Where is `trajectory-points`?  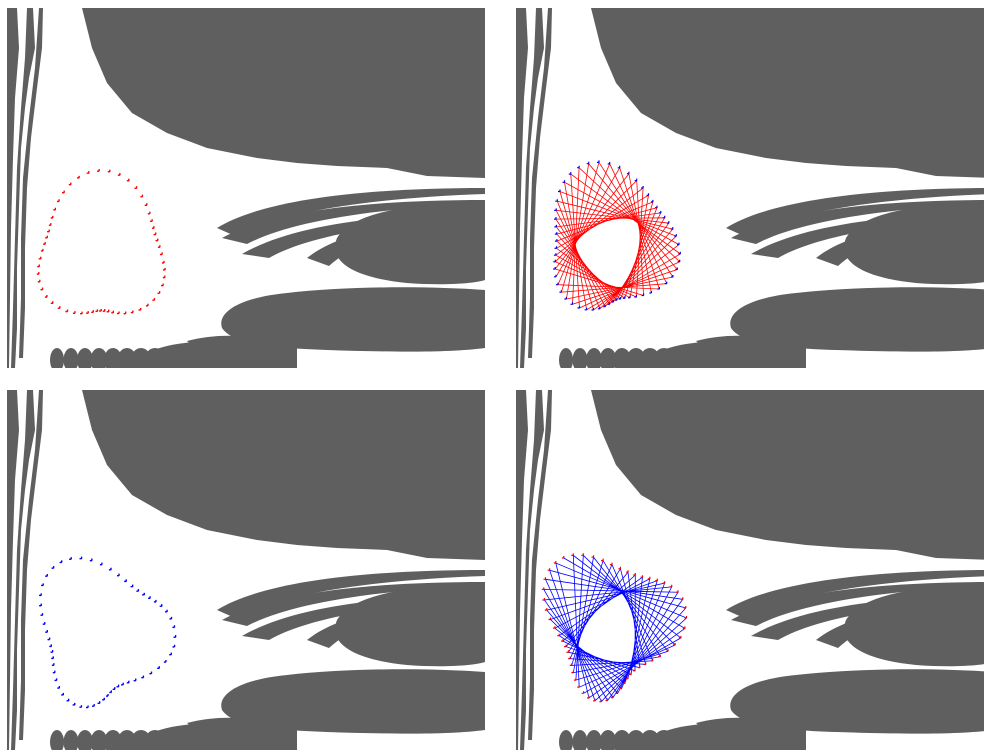
trajectory-points is located at coordinates (617, 235).